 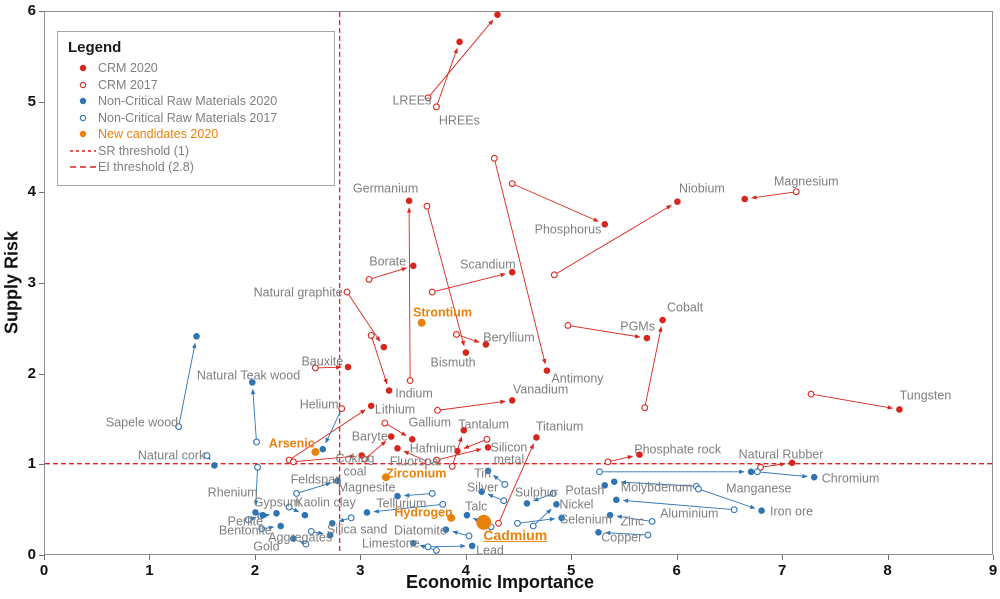 What do you see at coordinates (389, 390) in the screenshot?
I see `point-indium-2020` at bounding box center [389, 390].